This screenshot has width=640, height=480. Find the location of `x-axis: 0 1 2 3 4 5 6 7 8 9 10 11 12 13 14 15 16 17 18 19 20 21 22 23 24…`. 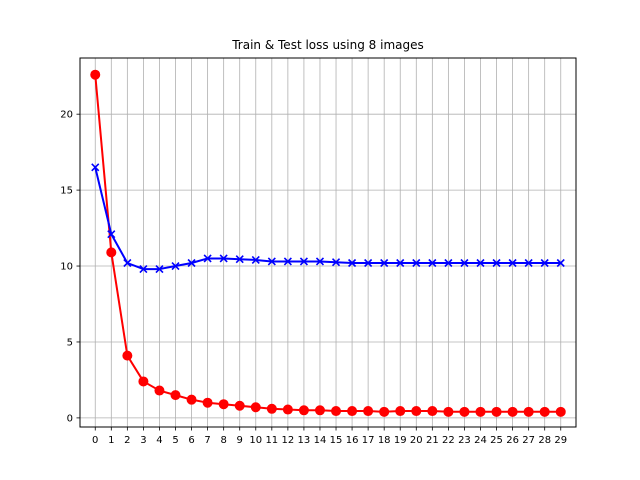

x-axis: 0 1 2 3 4 5 6 7 8 9 10 11 12 13 14 15 16 17 18 19 20 21 22 23 24… is located at coordinates (329, 436).